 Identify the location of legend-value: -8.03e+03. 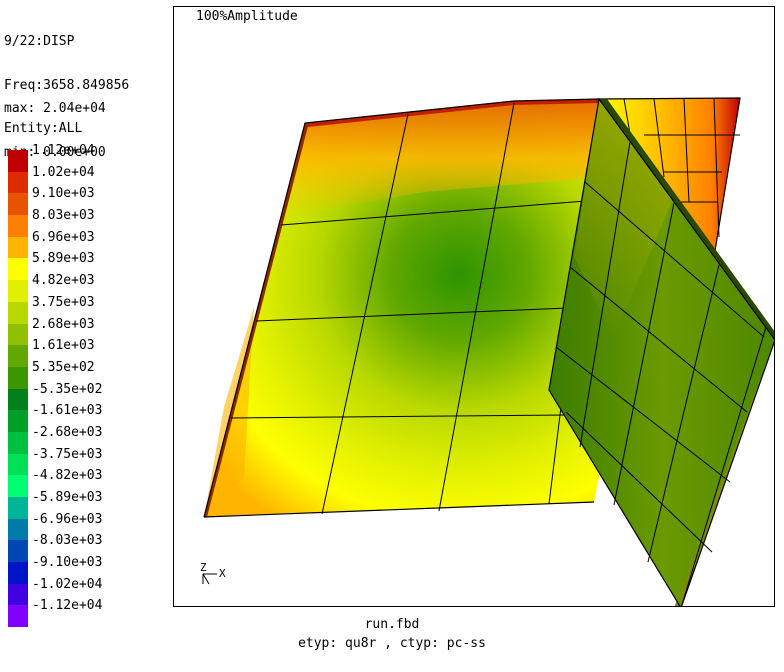
(67, 541).